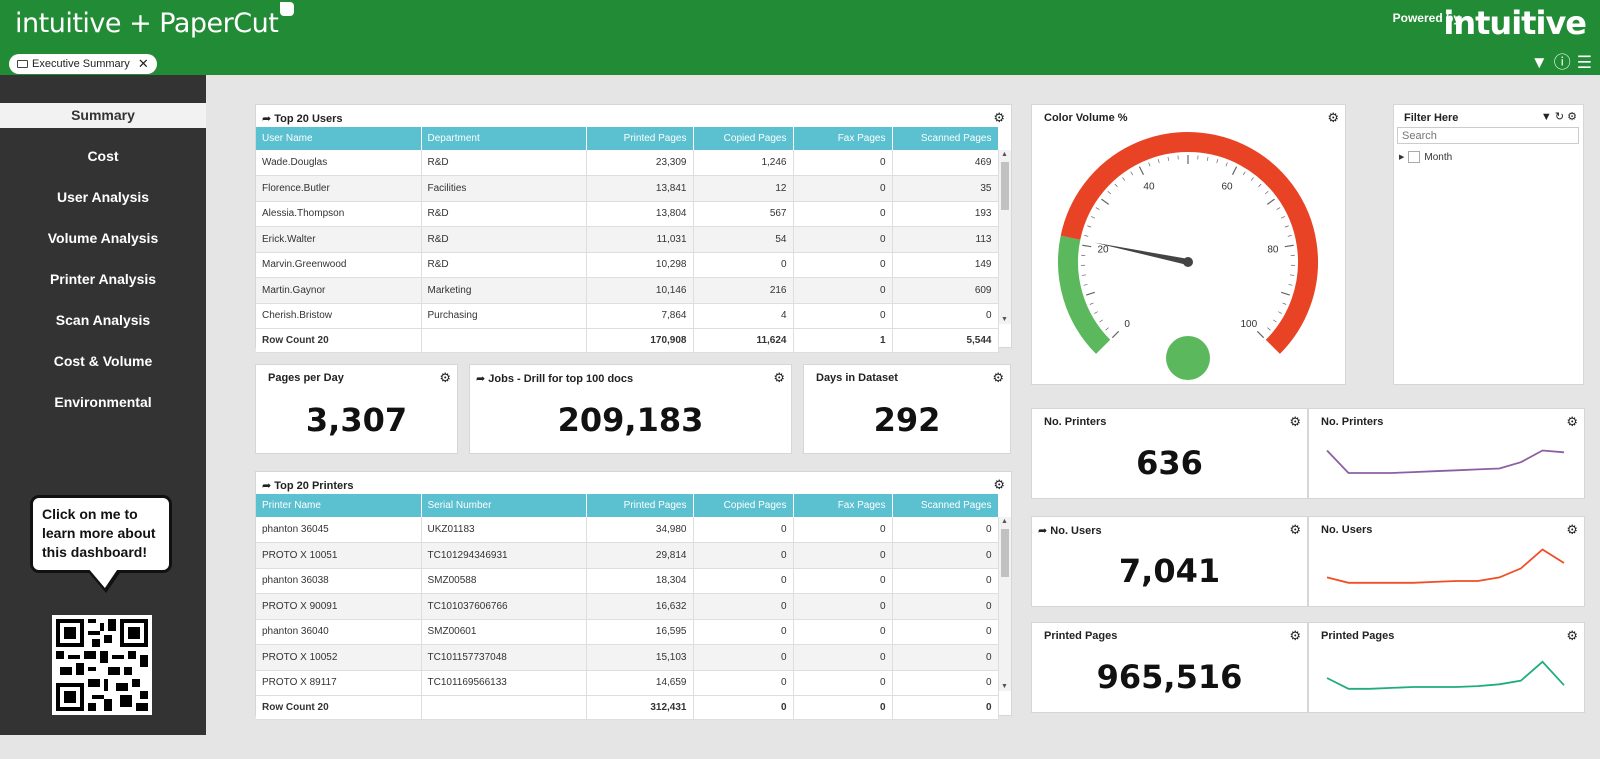 This screenshot has height=759, width=1600. Describe the element at coordinates (627, 290) in the screenshot. I see `table-row: Martin.Gaynor Marketing 10,146 216 0 609` at that location.